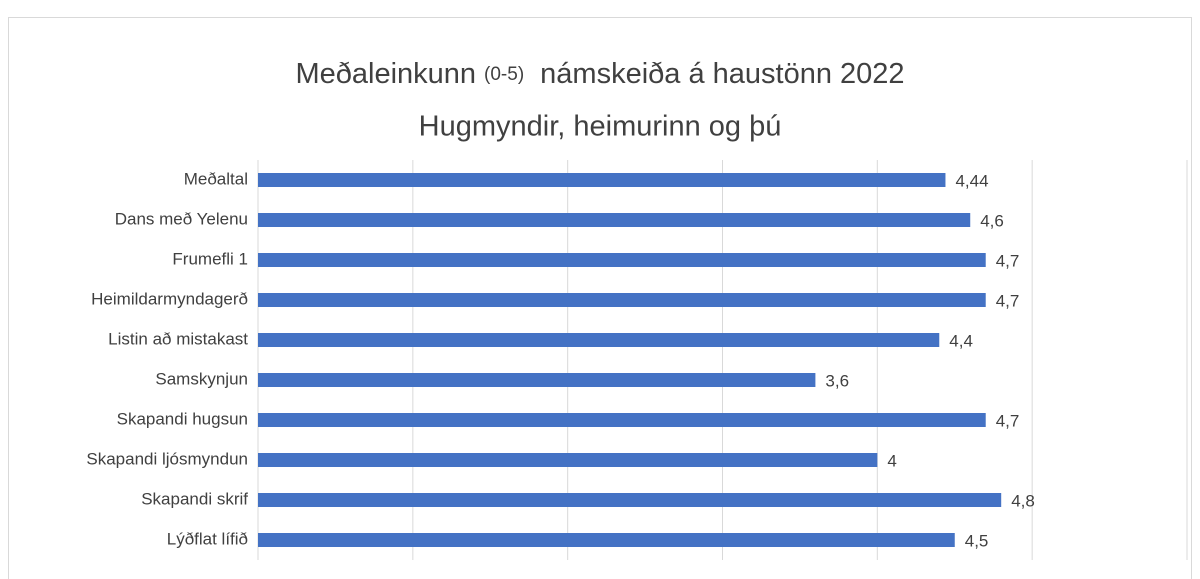 This screenshot has height=579, width=1200. I want to click on y-tick-label: Meðaltal, so click(216, 178).